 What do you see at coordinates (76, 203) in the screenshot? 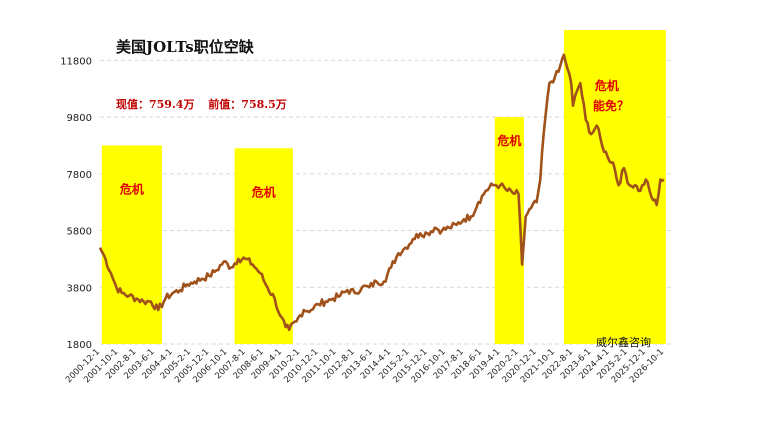
I see `y-axis-ticks: 1800 3800 5800 7800 9800 11800` at bounding box center [76, 203].